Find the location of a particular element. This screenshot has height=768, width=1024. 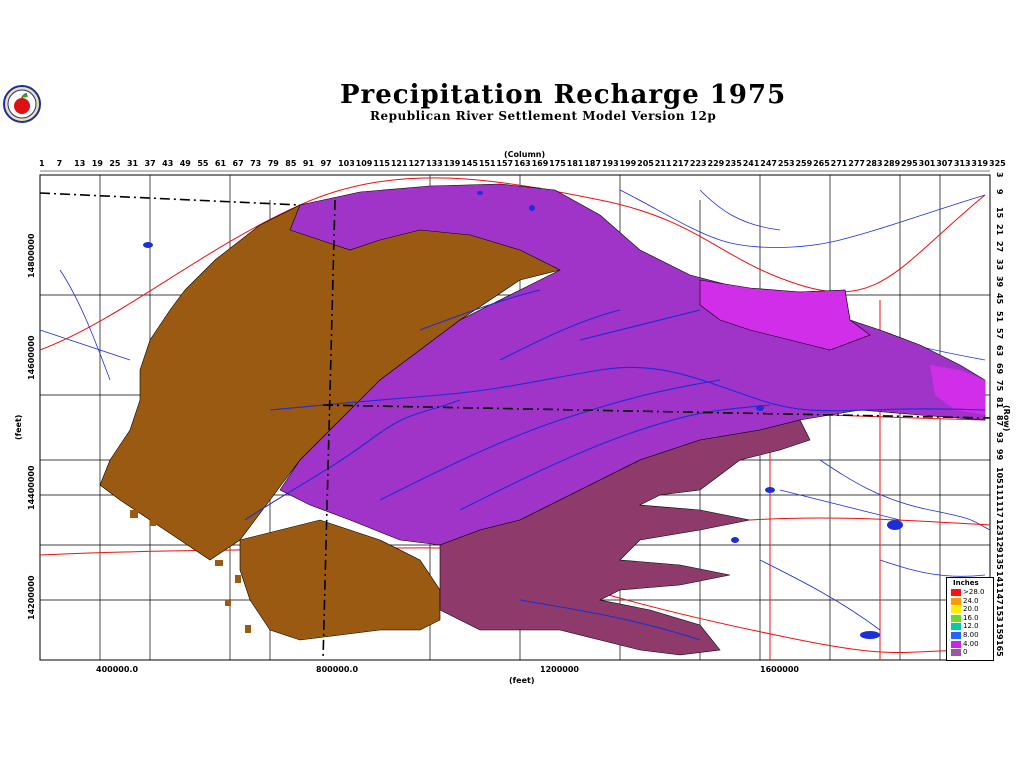

column-tick-label: 307 is located at coordinates (944, 163).